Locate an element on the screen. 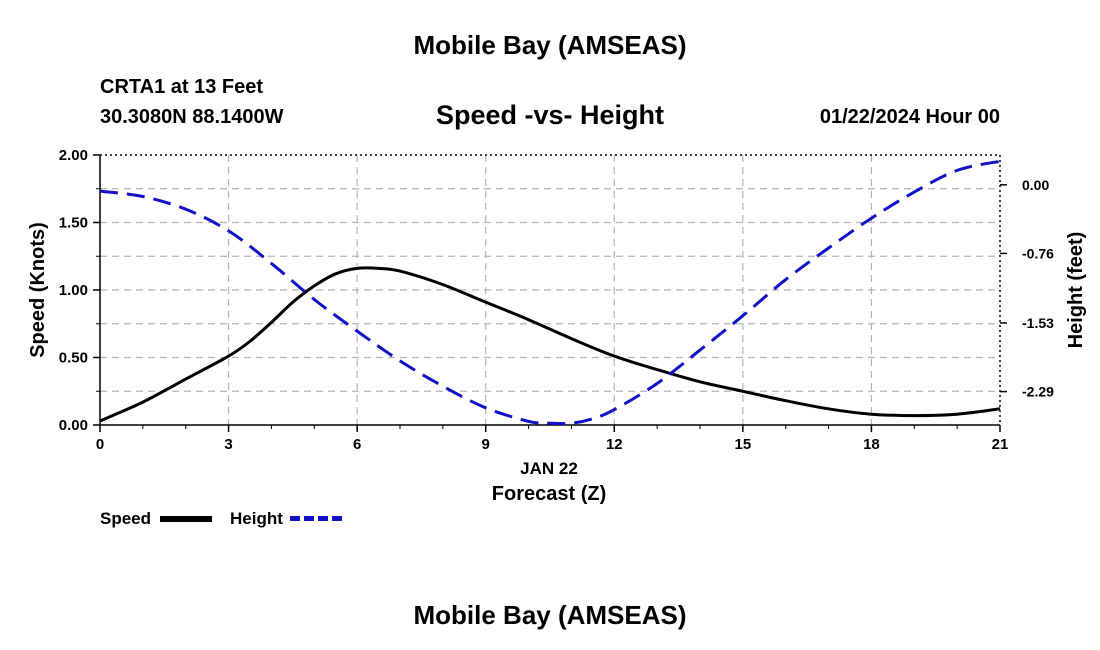  legend-speed-label: Speed is located at coordinates (126, 518).